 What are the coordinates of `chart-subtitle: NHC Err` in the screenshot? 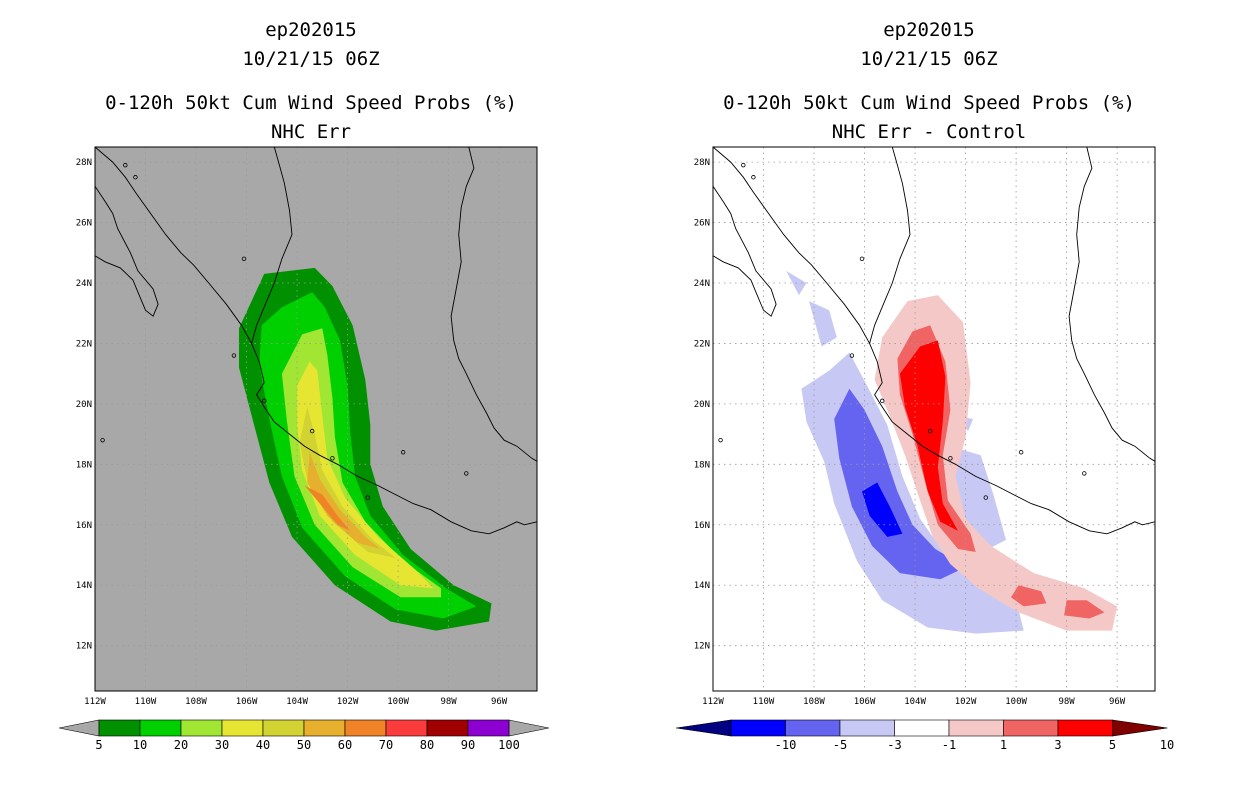 It's located at (311, 132).